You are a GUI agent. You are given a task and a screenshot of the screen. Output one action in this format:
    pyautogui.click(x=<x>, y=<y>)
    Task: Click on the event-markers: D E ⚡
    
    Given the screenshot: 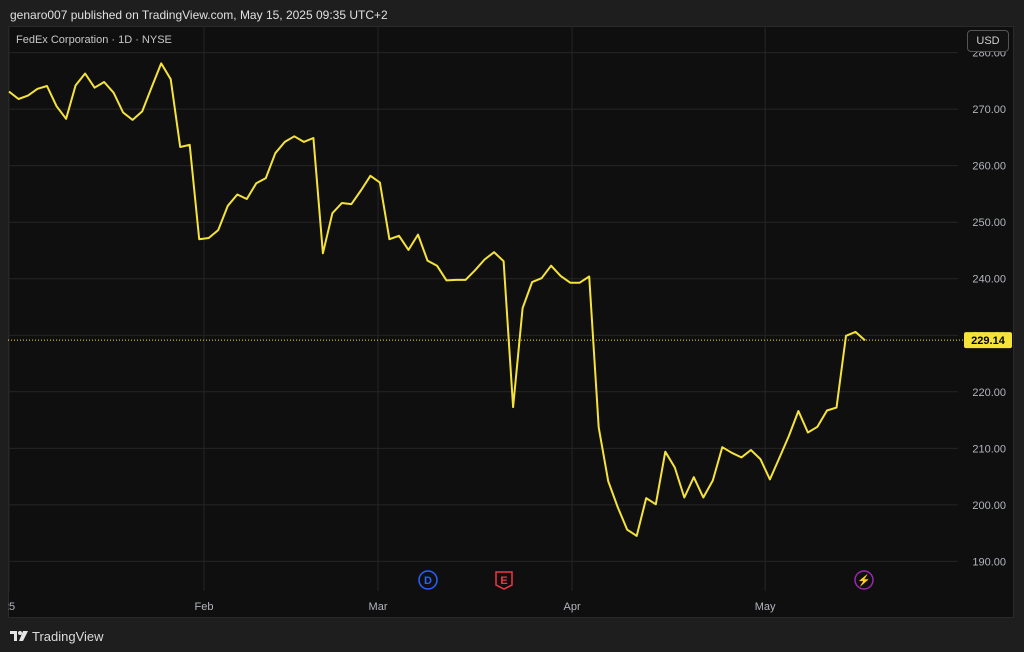 What is the action you would take?
    pyautogui.click(x=646, y=580)
    